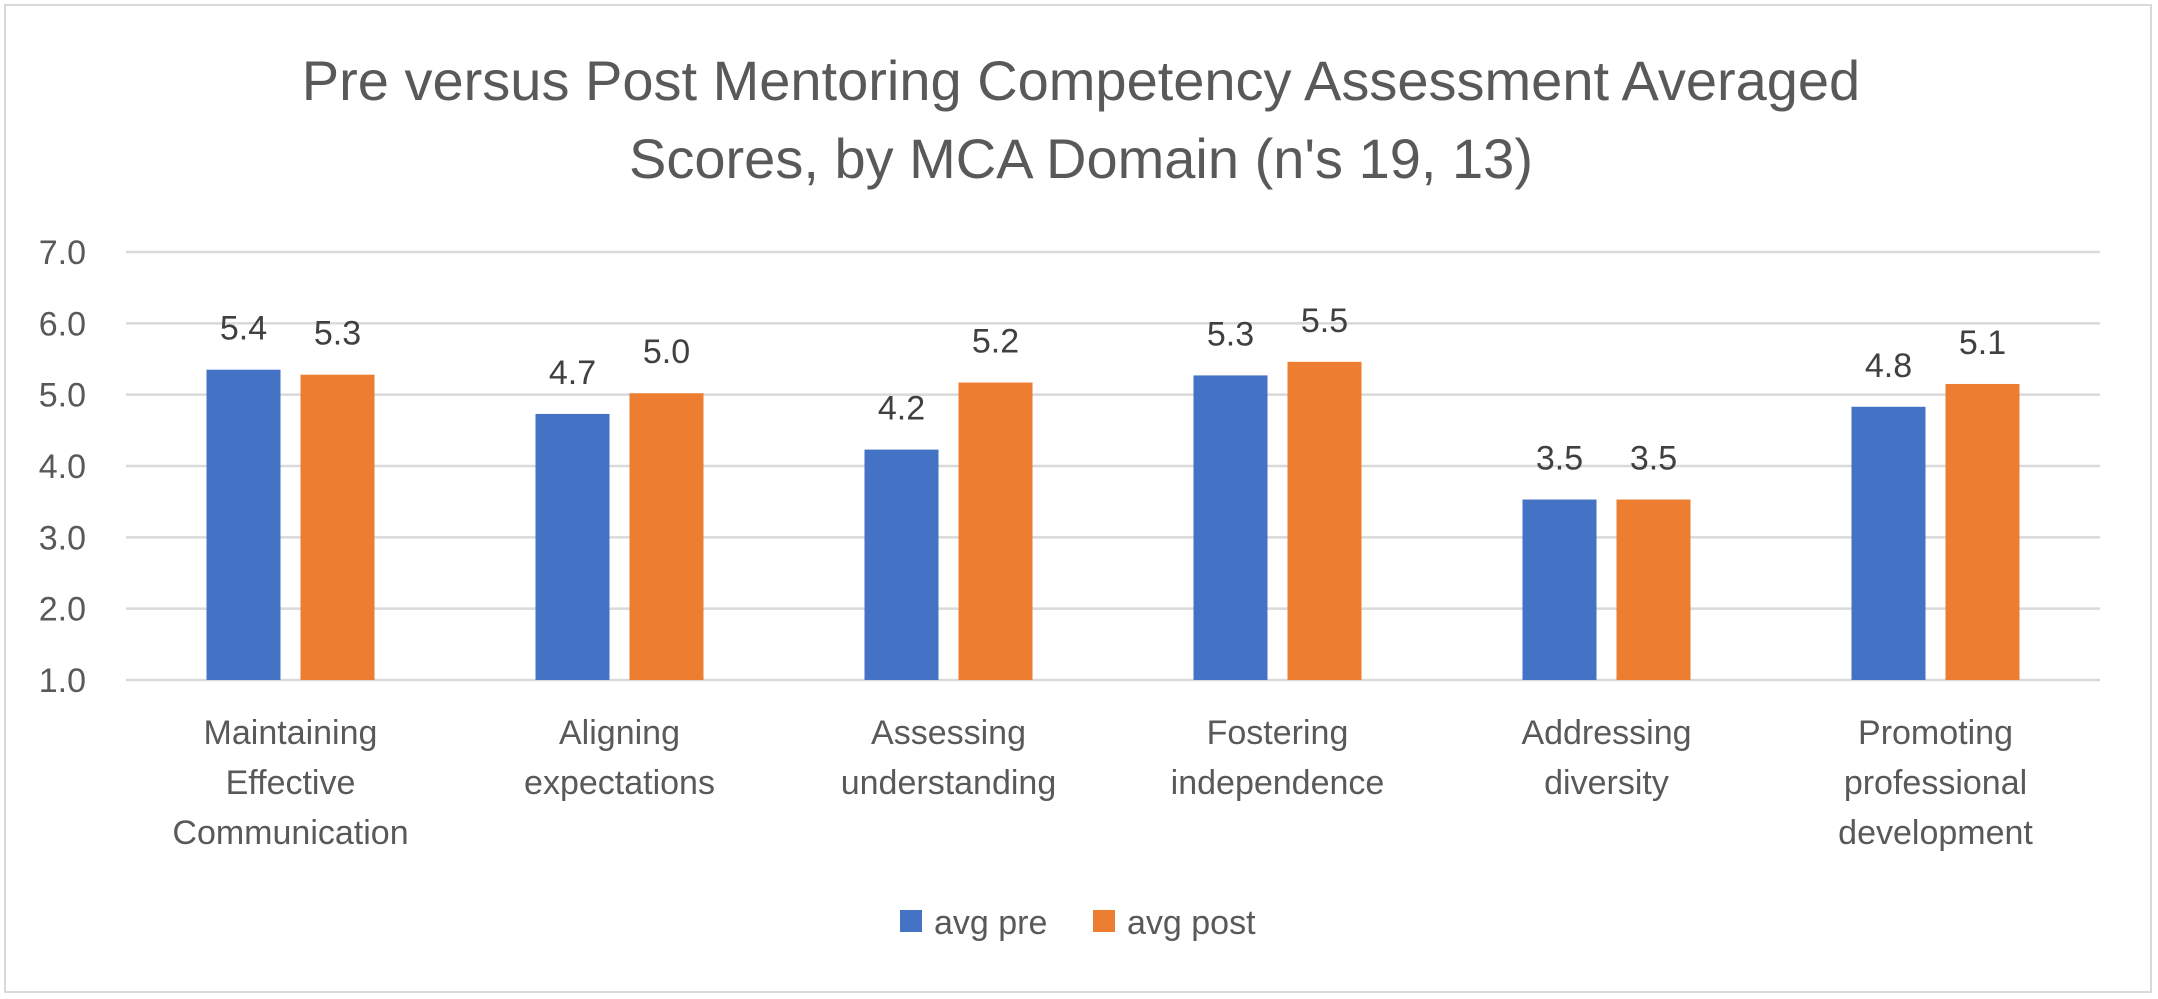 The height and width of the screenshot is (999, 2158). Describe the element at coordinates (62, 610) in the screenshot. I see `y-tick-label: 2.0` at that location.